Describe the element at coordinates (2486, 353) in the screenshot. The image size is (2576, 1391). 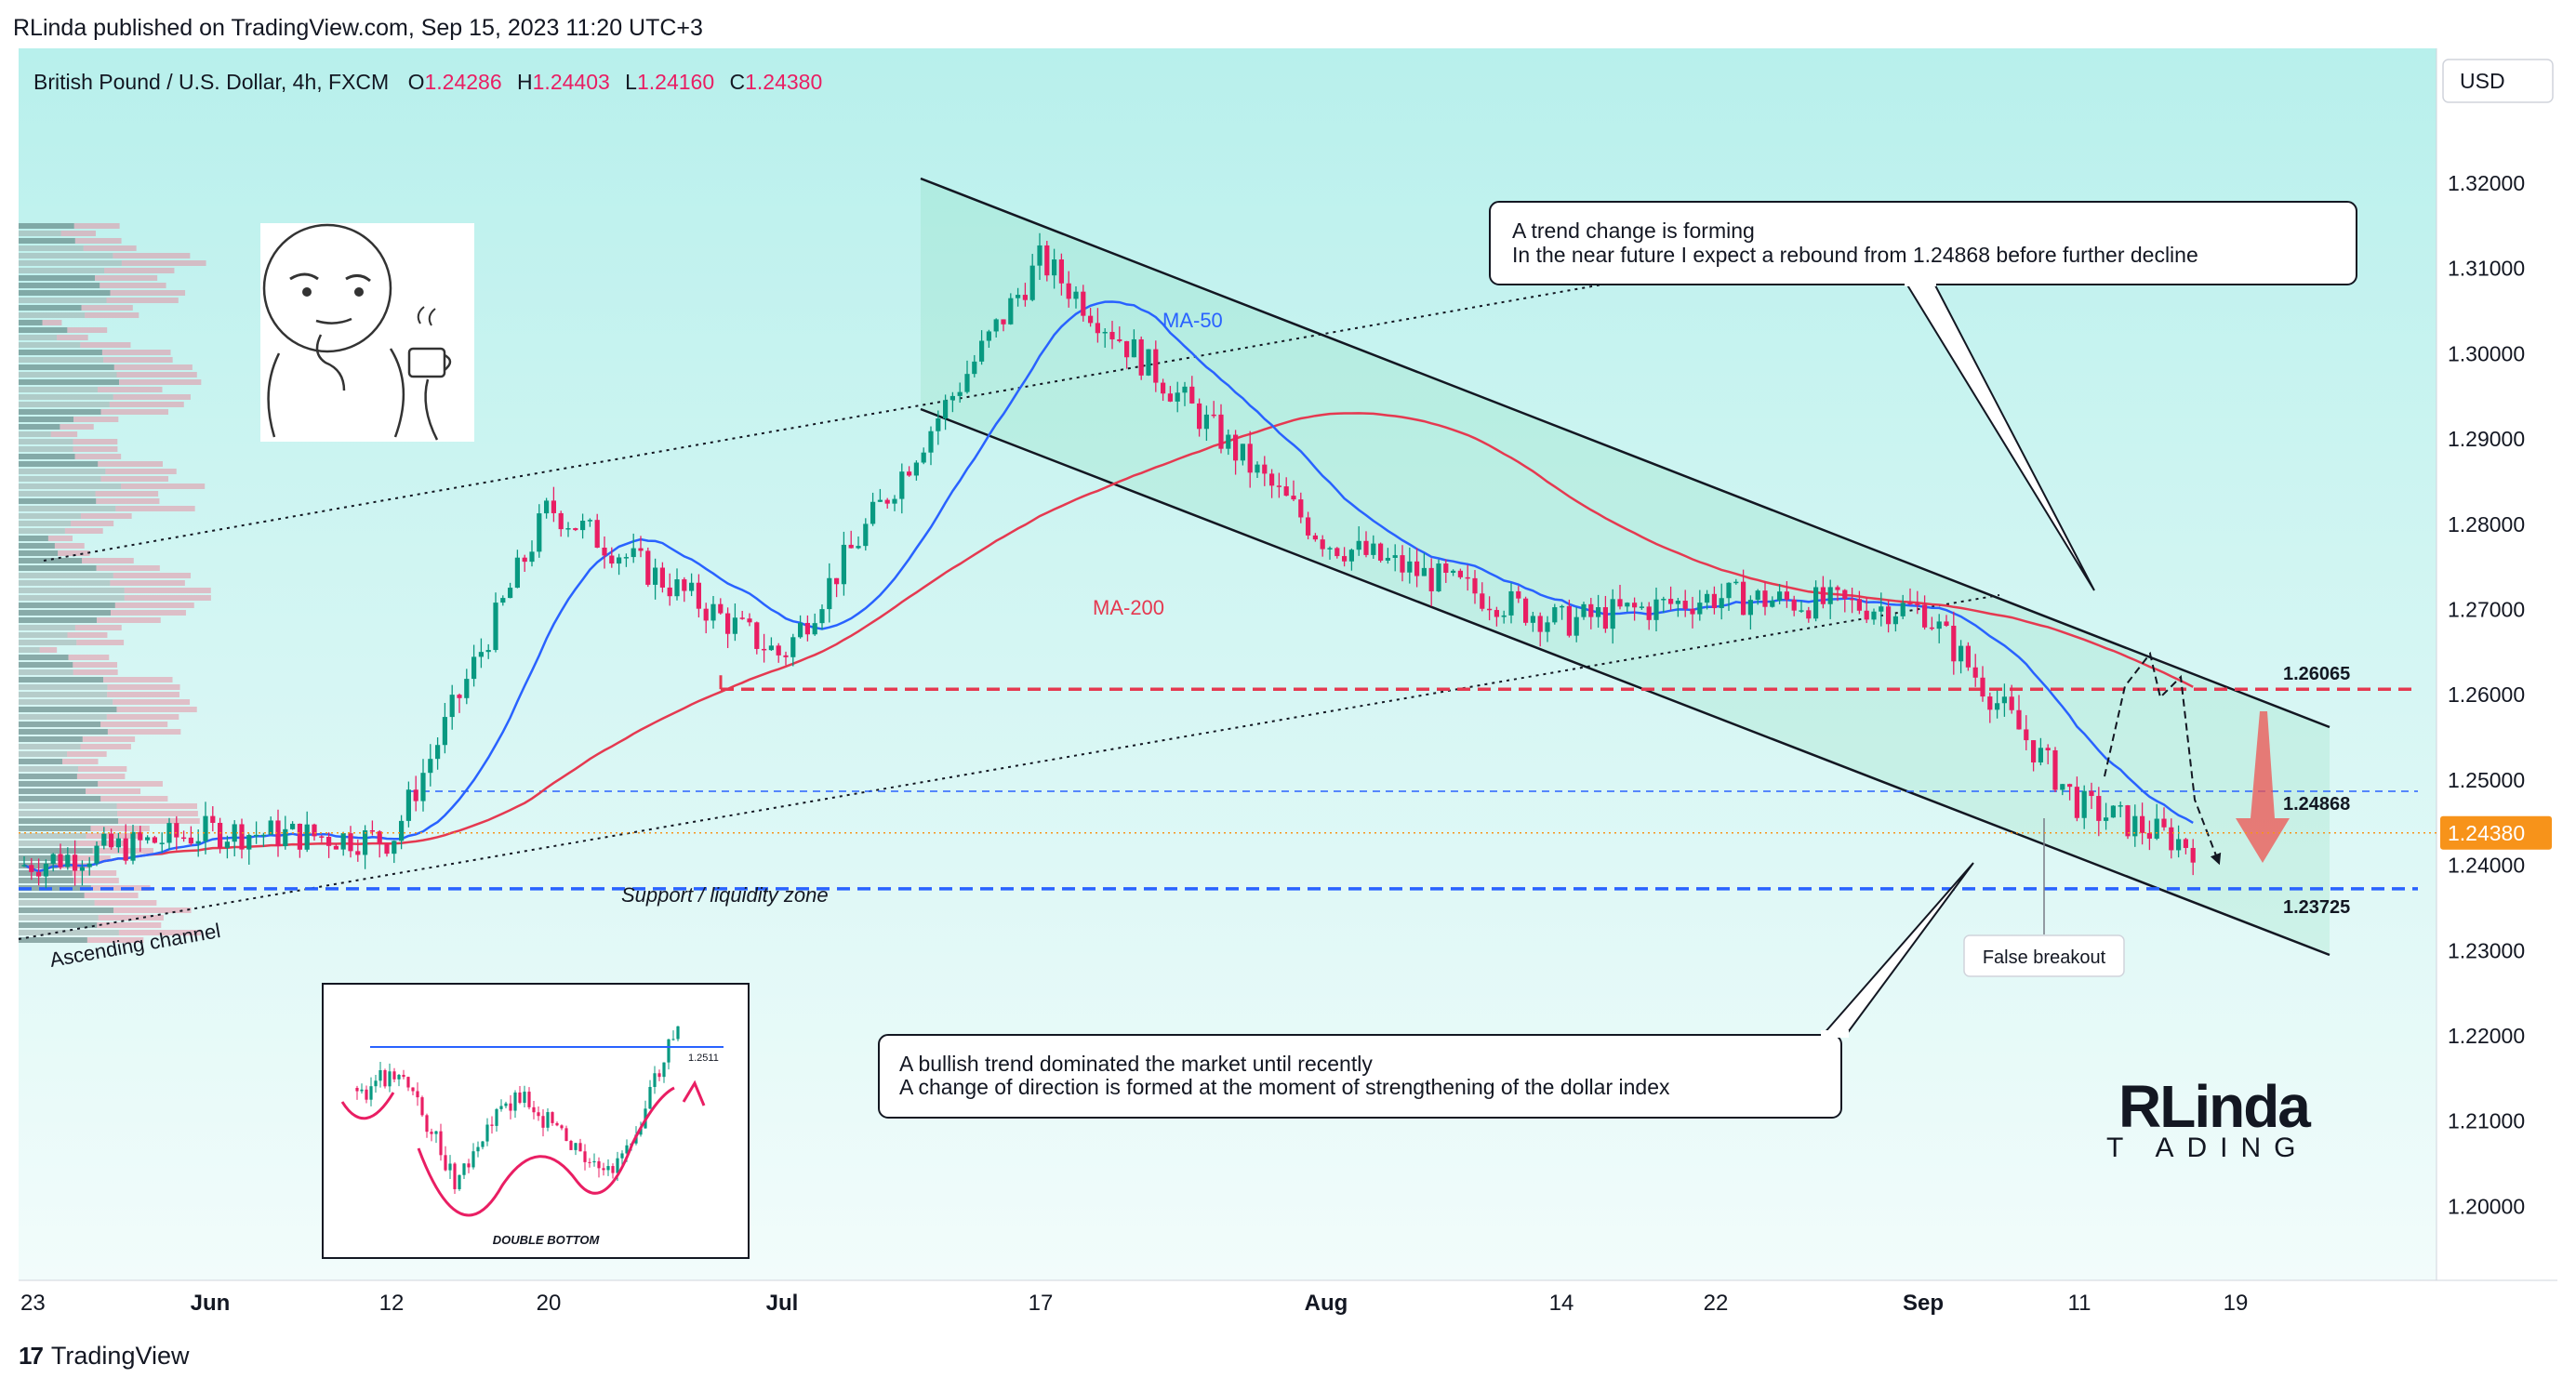
I see `y-tick-label: 1.30000` at that location.